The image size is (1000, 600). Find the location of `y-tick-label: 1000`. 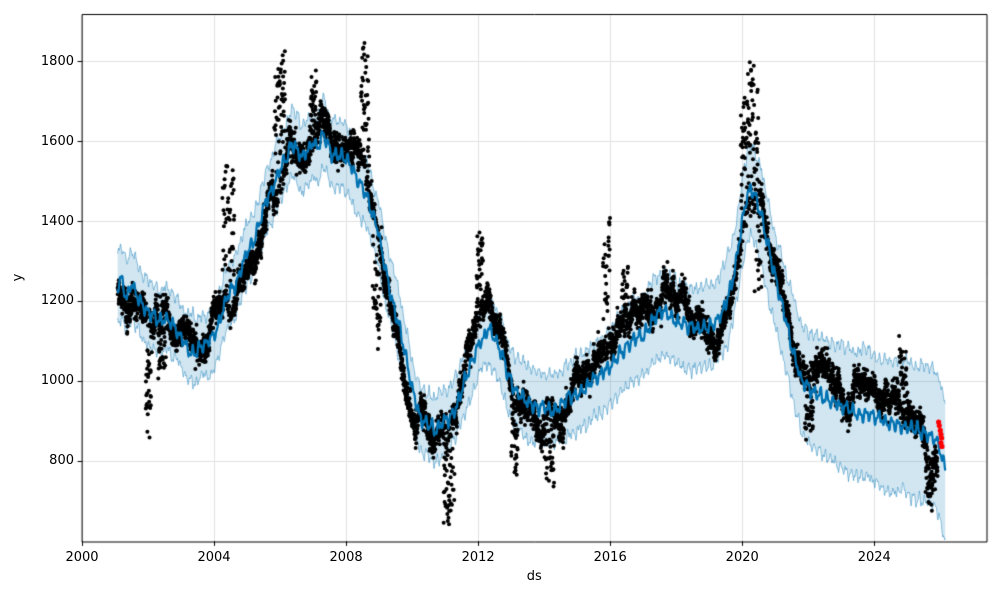

y-tick-label: 1000 is located at coordinates (57, 381).